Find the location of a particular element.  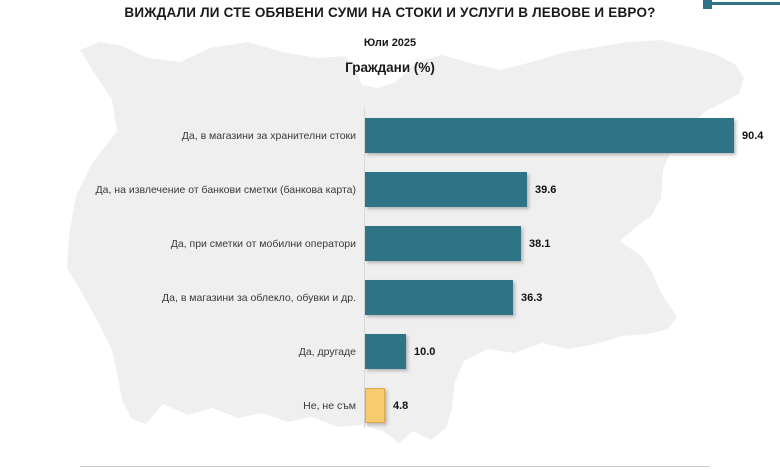

corner-accent-line is located at coordinates (746, 3).